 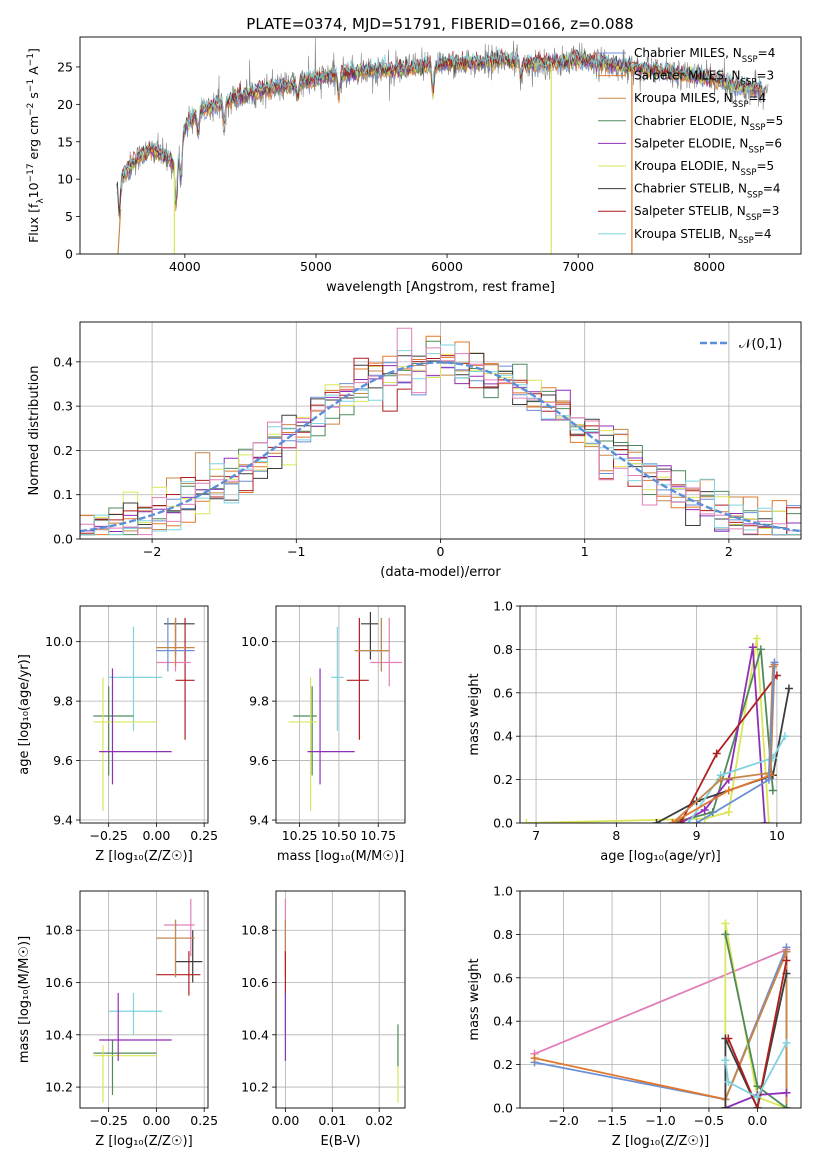 What do you see at coordinates (59, 1034) in the screenshot?
I see `y-tick-label: 10.4` at bounding box center [59, 1034].